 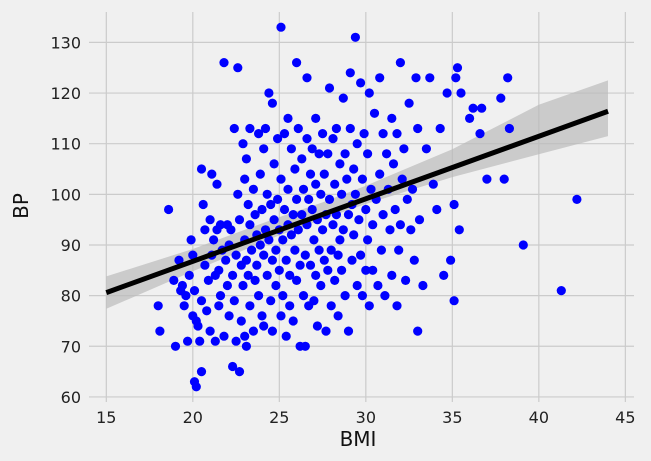 What do you see at coordinates (65, 42) in the screenshot?
I see `y-tick-label: 130` at bounding box center [65, 42].